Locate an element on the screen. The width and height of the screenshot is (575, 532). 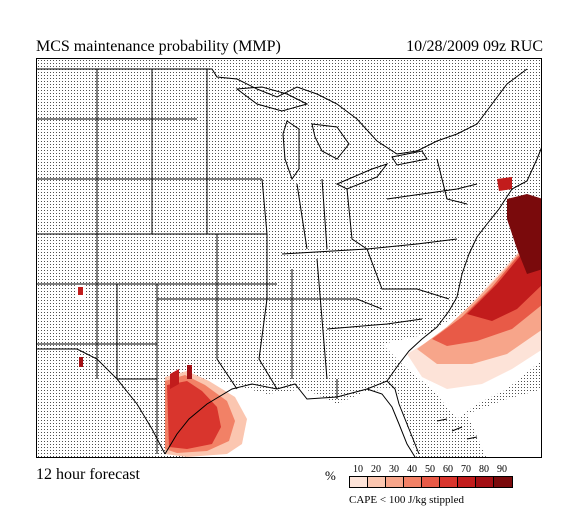
atlantic-east-unstippled-region is located at coordinates (504, 423).